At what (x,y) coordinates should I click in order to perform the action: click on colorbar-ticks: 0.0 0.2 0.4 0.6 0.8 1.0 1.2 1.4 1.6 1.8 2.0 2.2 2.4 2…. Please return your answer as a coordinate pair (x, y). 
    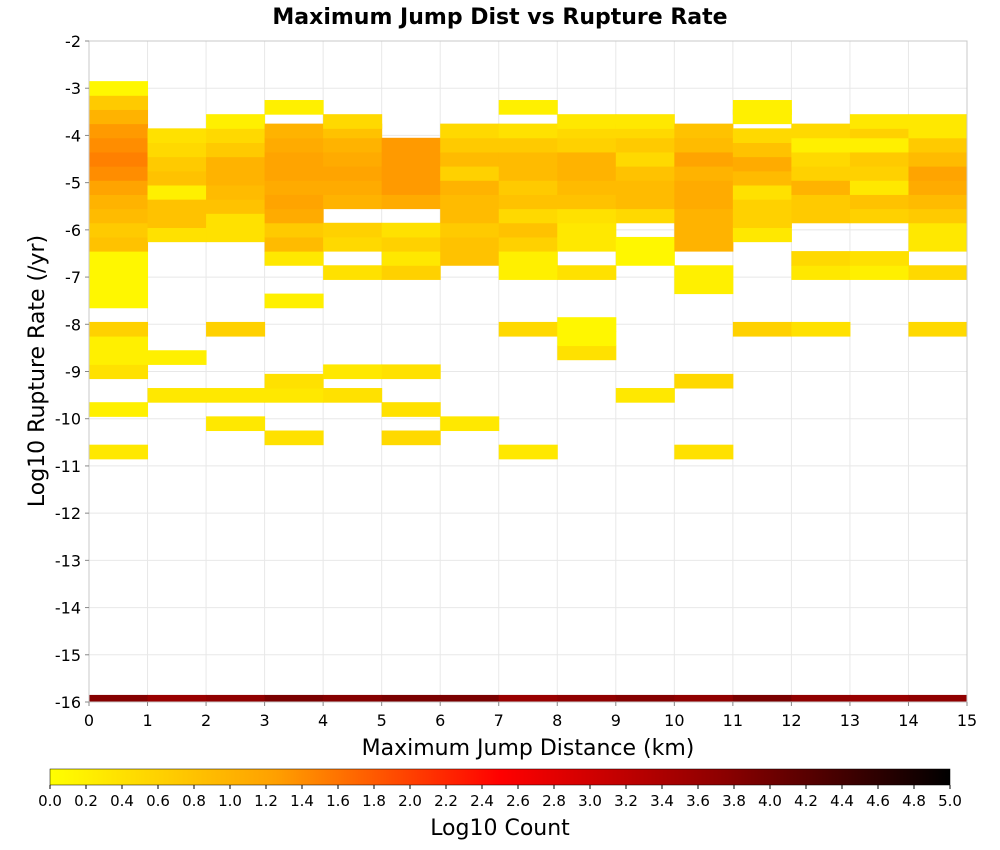
    Looking at the image, I should click on (500, 797).